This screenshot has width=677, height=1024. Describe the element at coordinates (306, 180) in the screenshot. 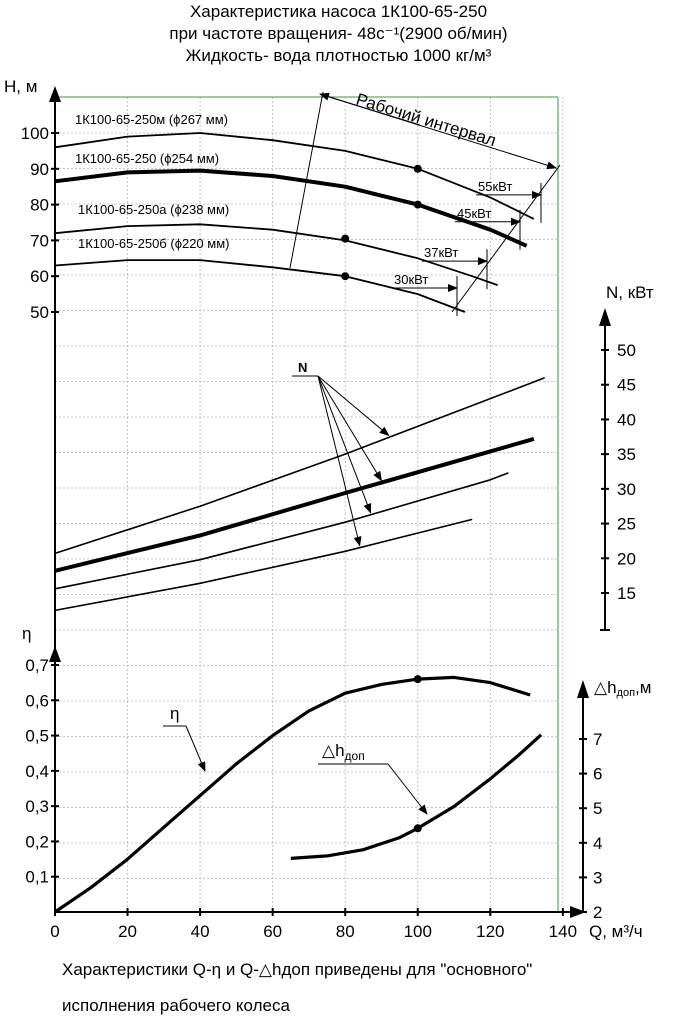

I see `working-range-left-boundary` at that location.